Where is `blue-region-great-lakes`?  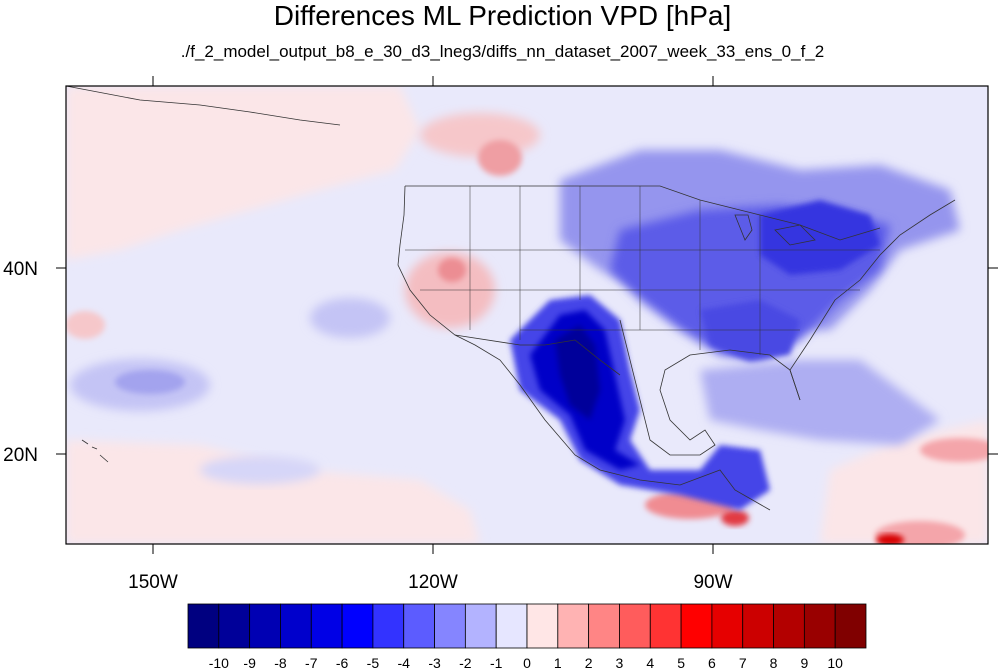
blue-region-great-lakes is located at coordinates (820, 237).